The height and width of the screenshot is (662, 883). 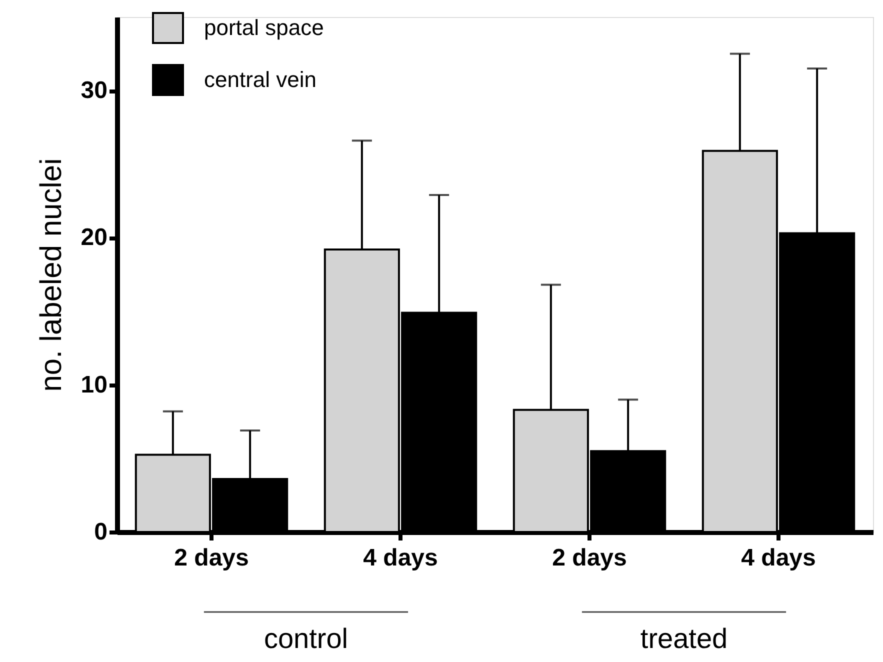 I want to click on legend-label: portal space, so click(x=264, y=27).